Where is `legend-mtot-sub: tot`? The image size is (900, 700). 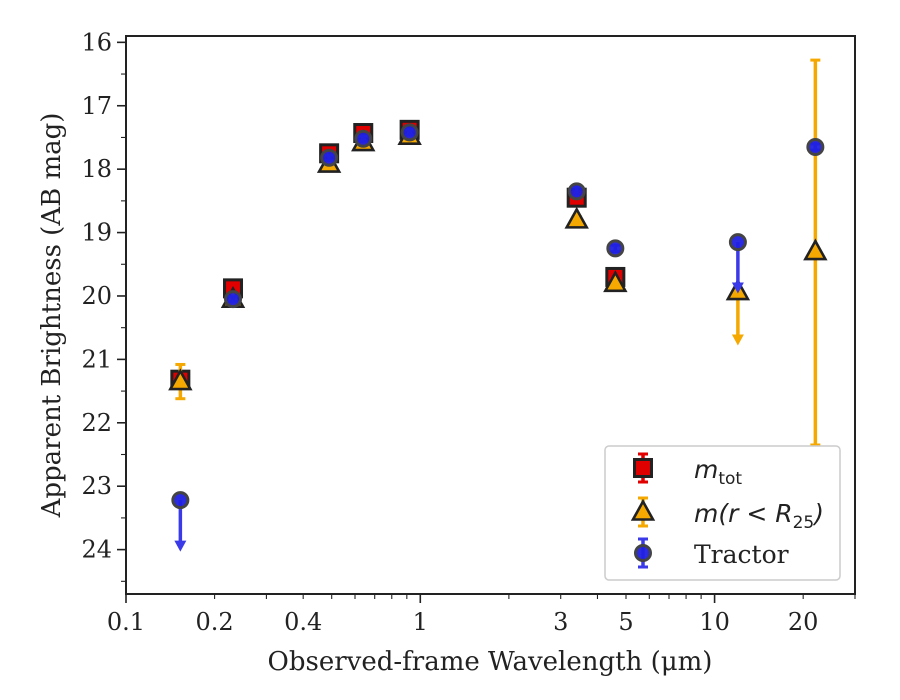 legend-mtot-sub: tot is located at coordinates (730, 479).